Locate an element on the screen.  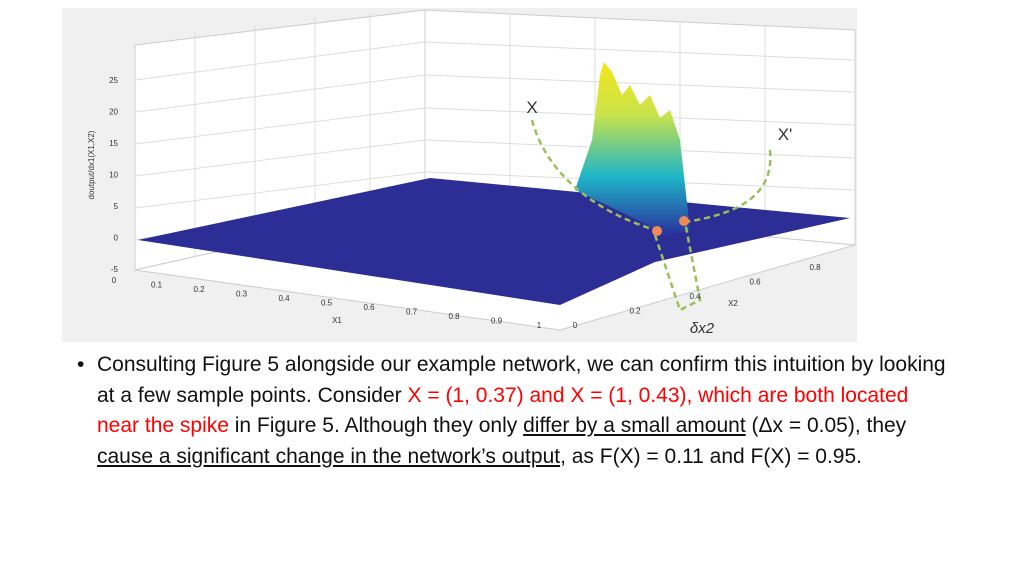
z-label: doutput/dx1(X1,X2) is located at coordinates (91, 164).